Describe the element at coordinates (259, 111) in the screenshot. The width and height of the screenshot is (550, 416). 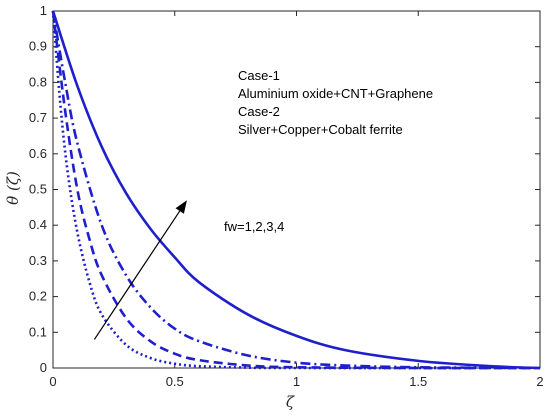
I see `legend-case-2: Case-2` at that location.